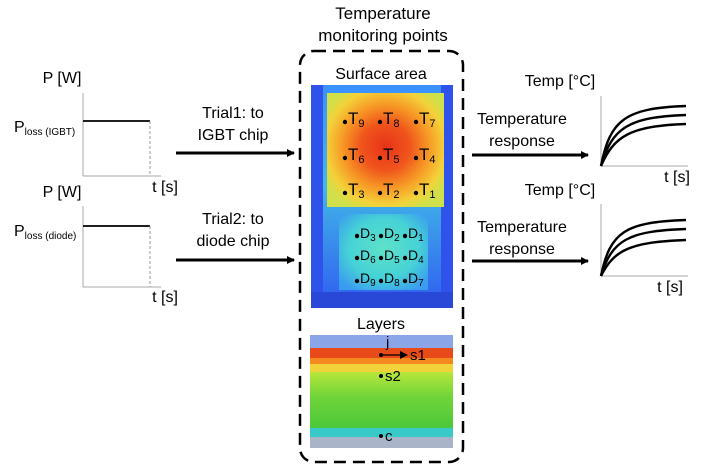 Image resolution: width=712 pixels, height=468 pixels. Describe the element at coordinates (381, 281) in the screenshot. I see `diode-point-8-dot` at that location.